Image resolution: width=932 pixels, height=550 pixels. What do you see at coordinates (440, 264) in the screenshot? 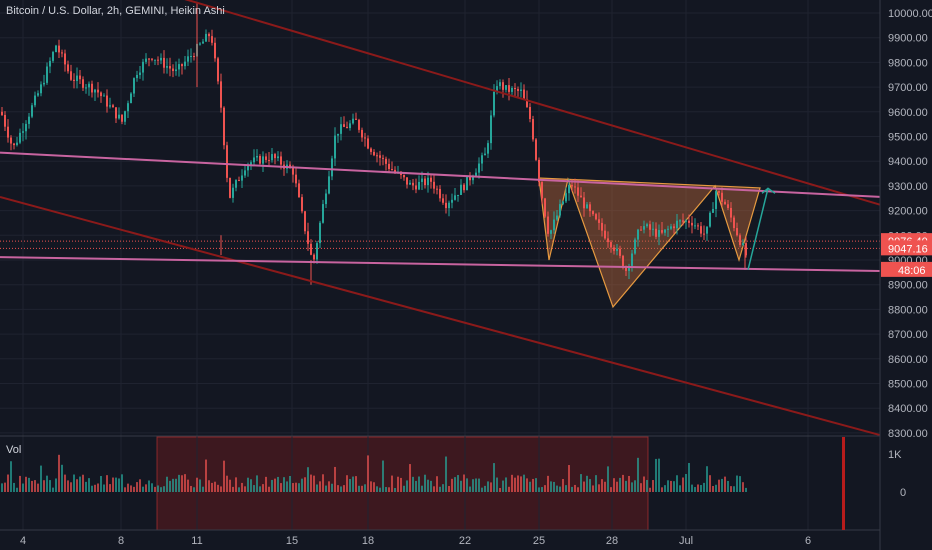
I see `support-line` at bounding box center [440, 264].